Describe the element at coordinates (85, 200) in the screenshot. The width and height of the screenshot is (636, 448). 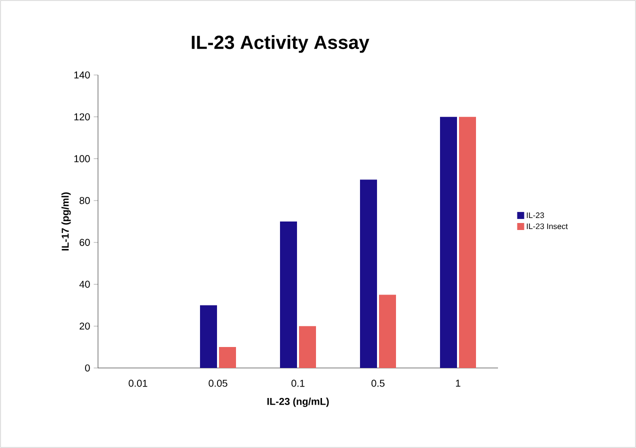
I see `y-tick-label: 80` at that location.